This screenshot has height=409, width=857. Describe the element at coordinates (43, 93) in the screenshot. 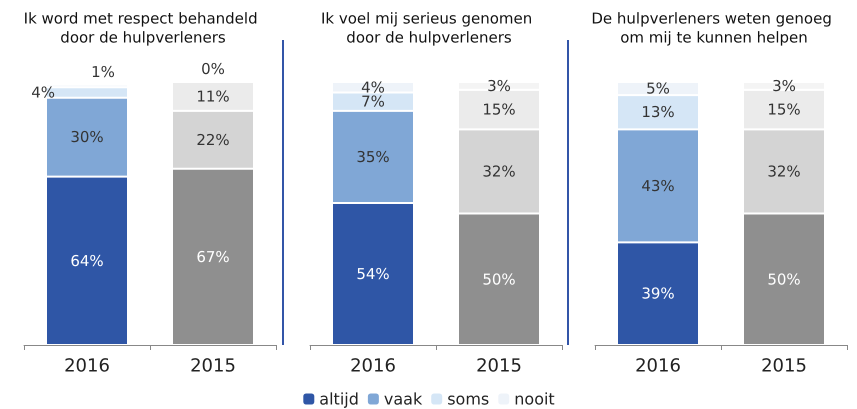

I see `data-label: 4%` at that location.